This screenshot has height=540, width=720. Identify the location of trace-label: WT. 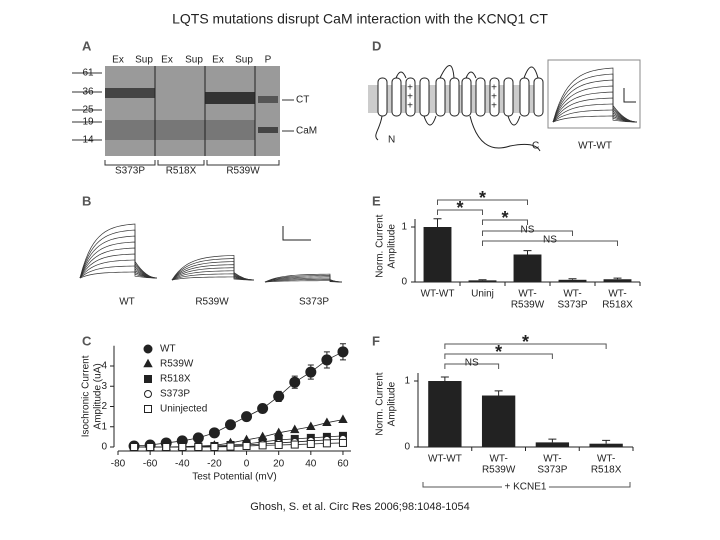
(127, 302).